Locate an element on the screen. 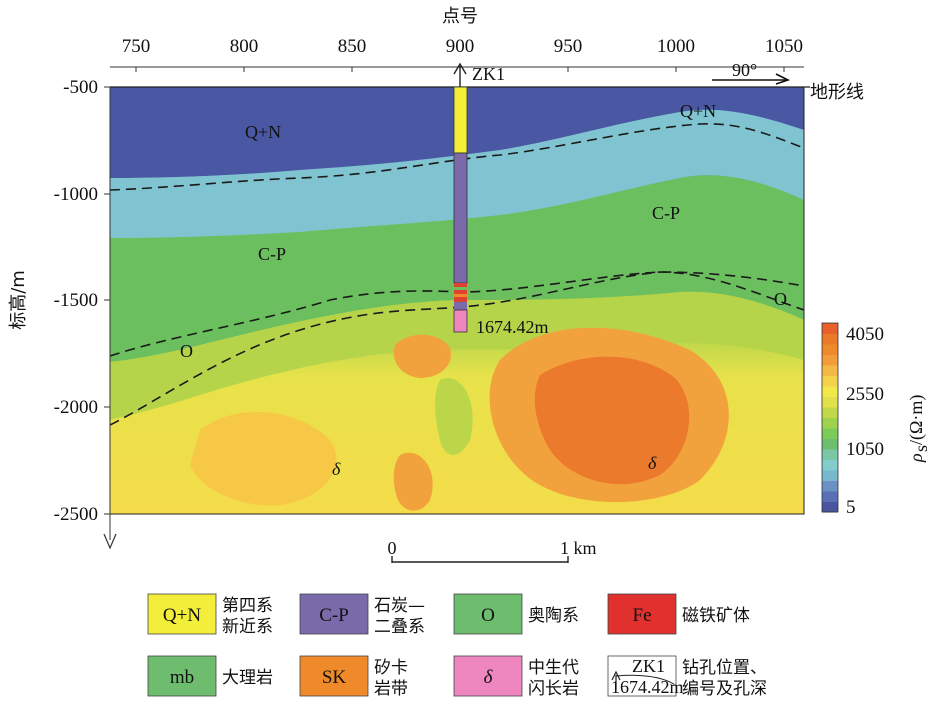  legend-item-cp: C-P 石炭— 二叠系 is located at coordinates (362, 615).